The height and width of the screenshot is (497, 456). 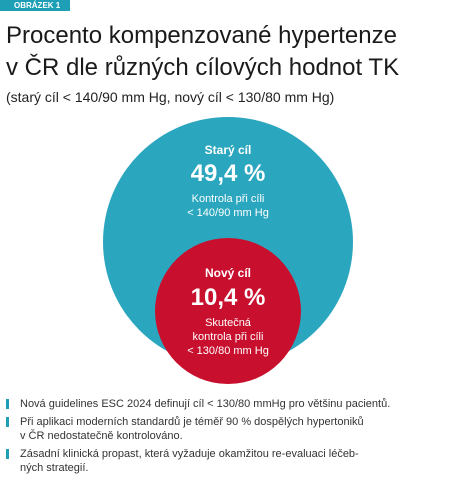 I want to click on inner-circle, so click(x=228, y=311).